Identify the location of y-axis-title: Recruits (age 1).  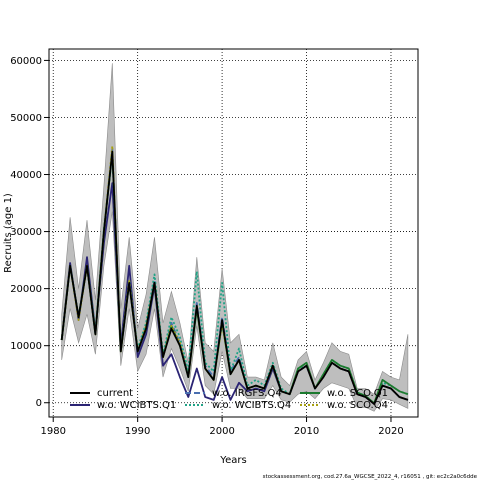
(8, 233).